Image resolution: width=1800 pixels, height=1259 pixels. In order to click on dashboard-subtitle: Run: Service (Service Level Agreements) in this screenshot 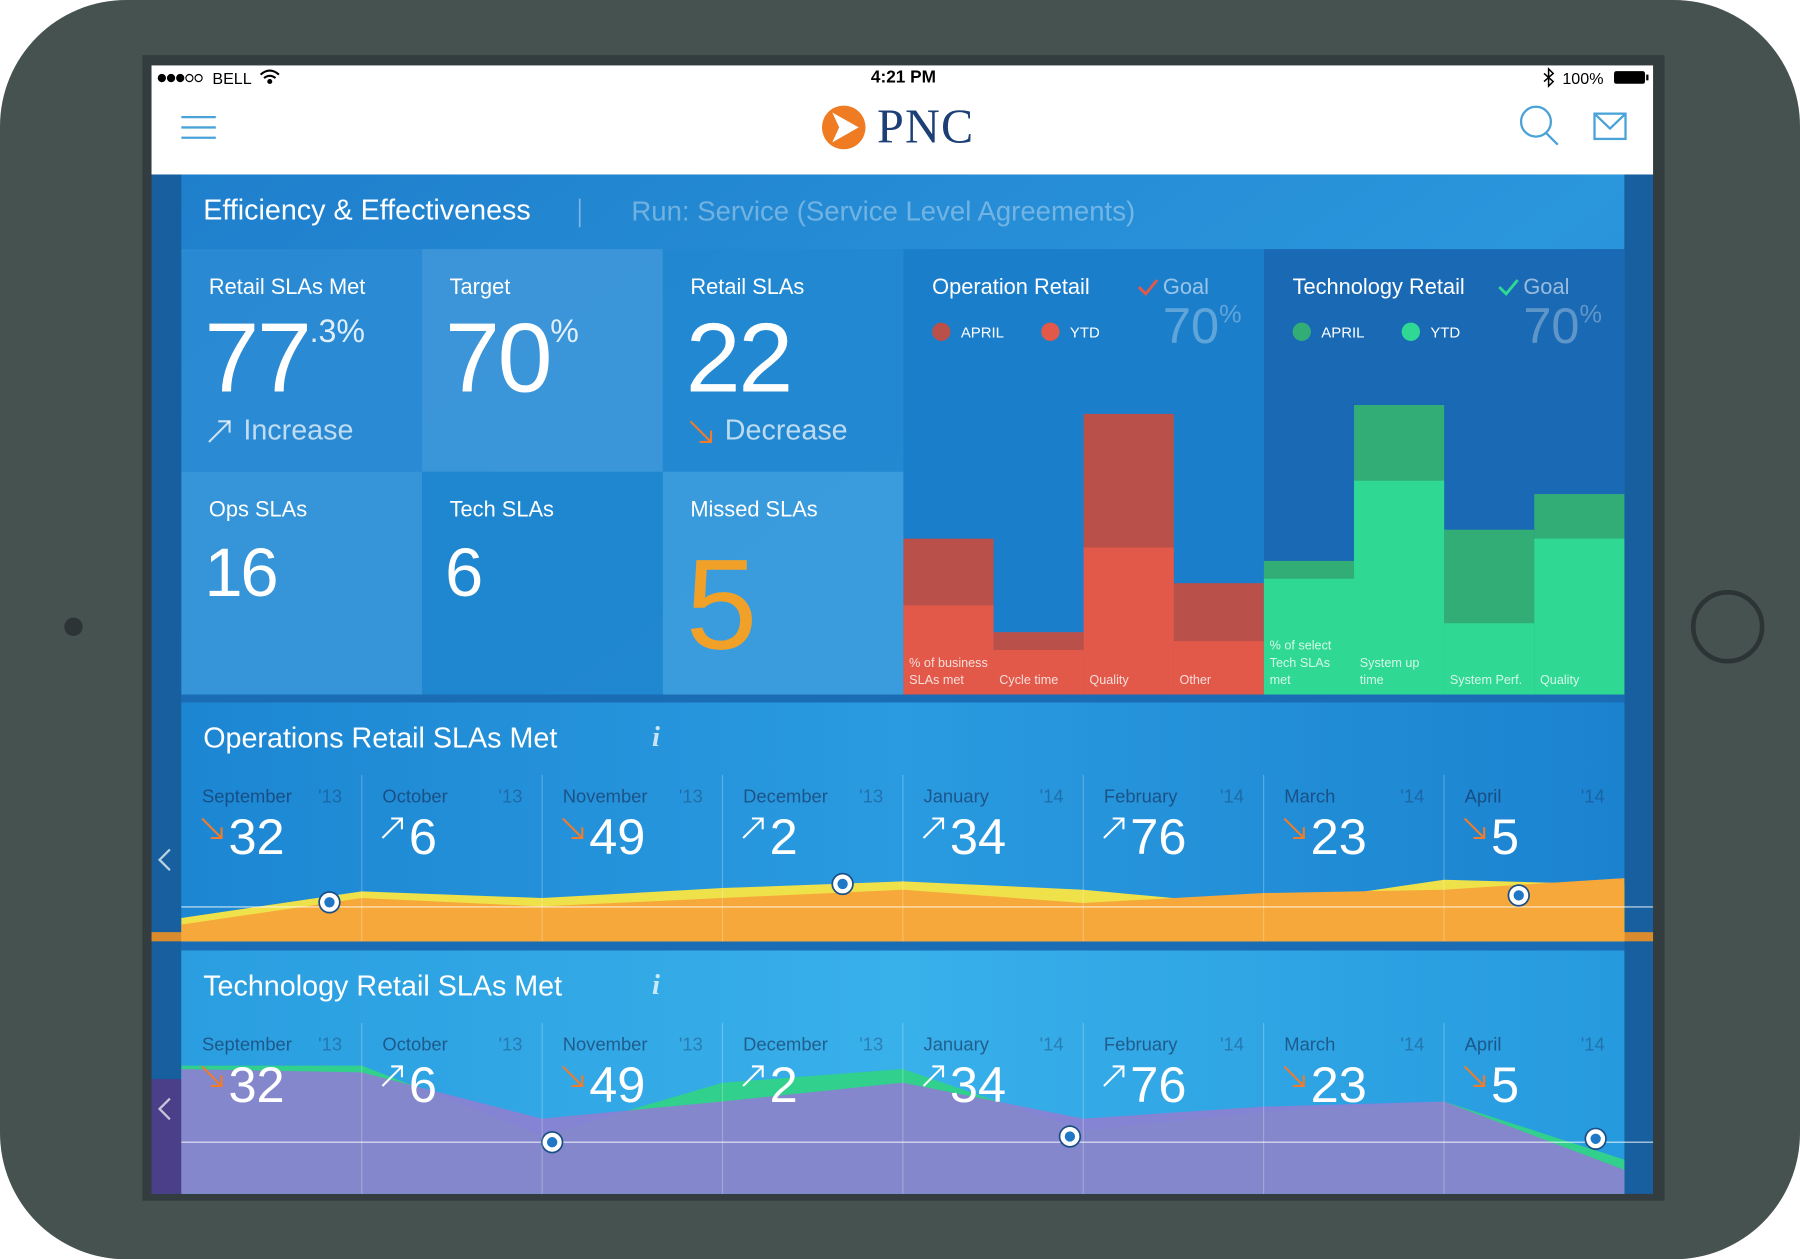, I will do `click(883, 212)`.